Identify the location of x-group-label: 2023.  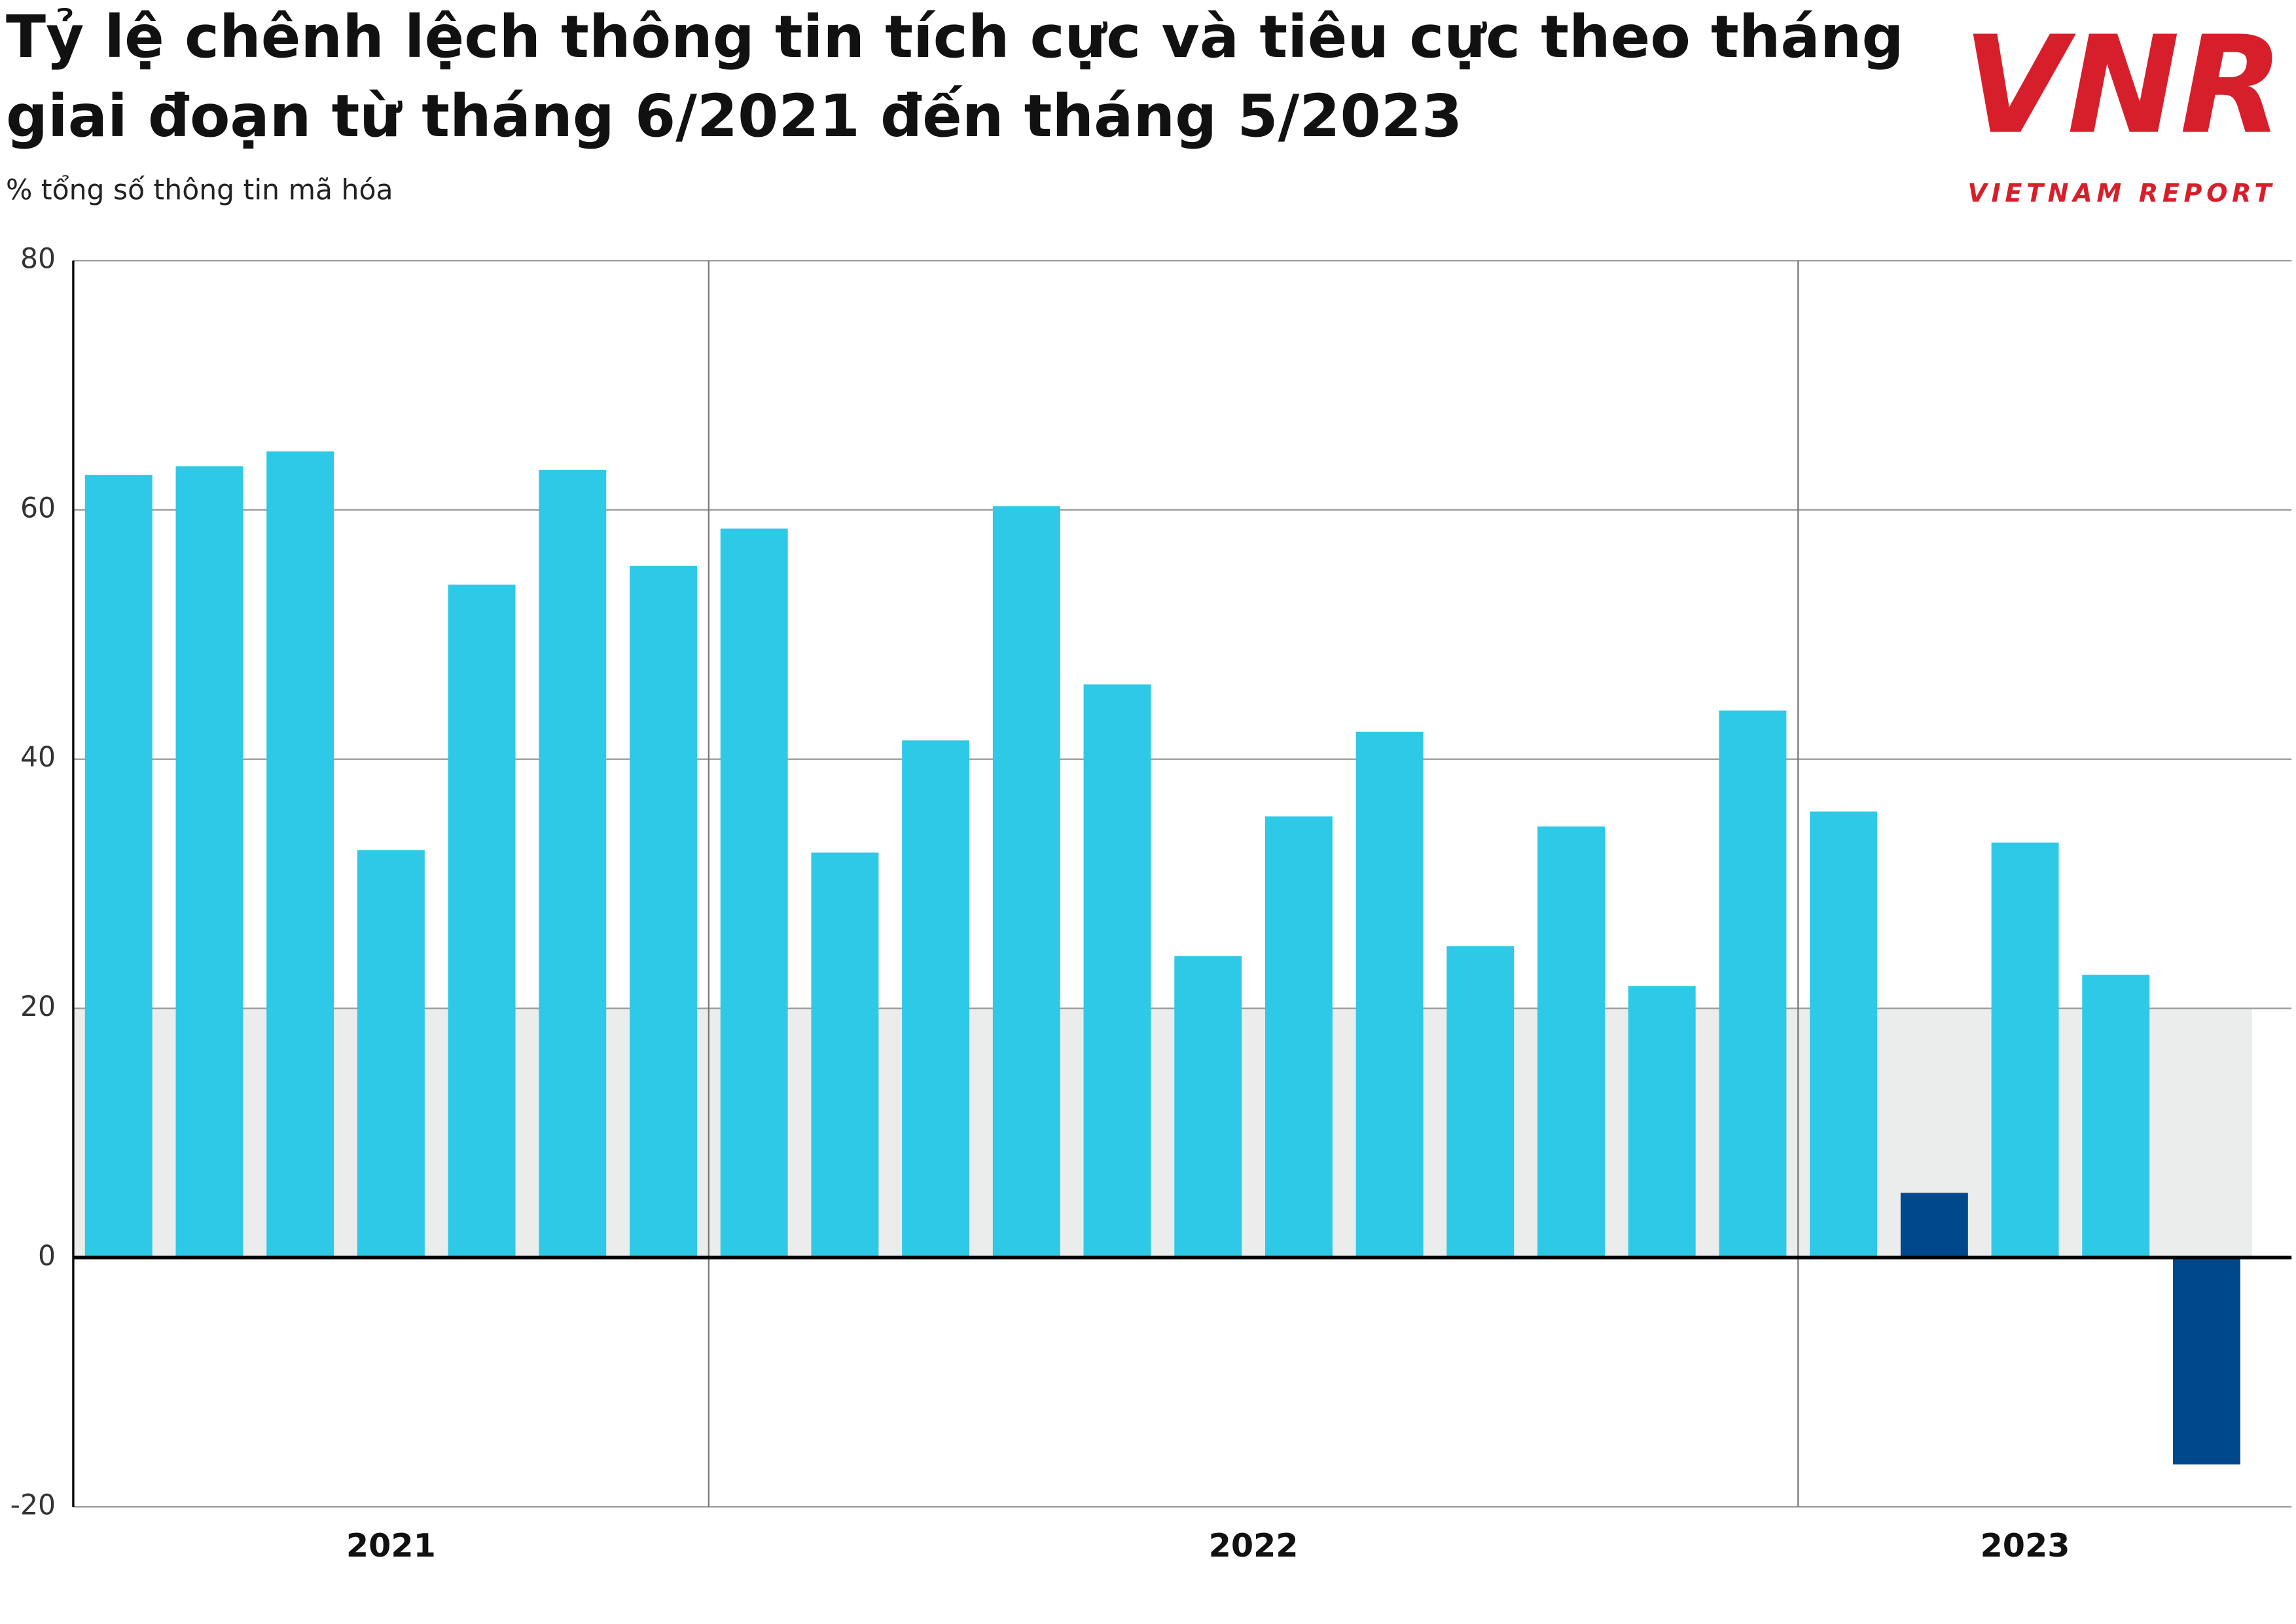
(2025, 1545).